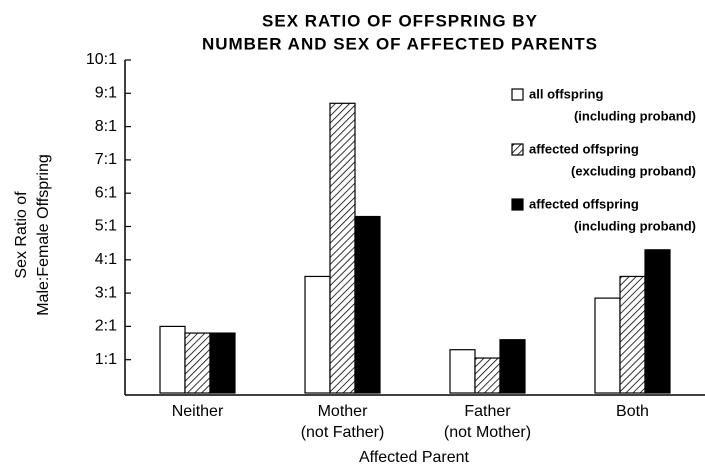 This screenshot has height=471, width=705. Describe the element at coordinates (106, 359) in the screenshot. I see `y-tick-label: 1:1` at that location.